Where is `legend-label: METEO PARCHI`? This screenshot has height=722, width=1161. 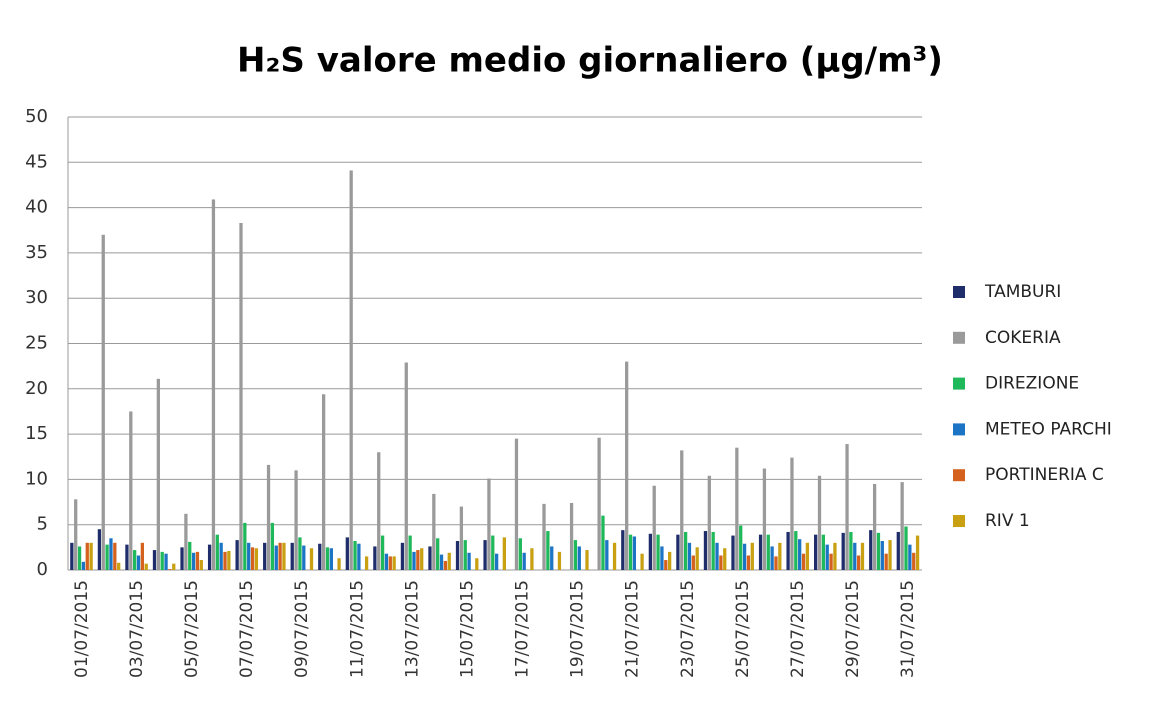
legend-label: METEO PARCHI is located at coordinates (1048, 429).